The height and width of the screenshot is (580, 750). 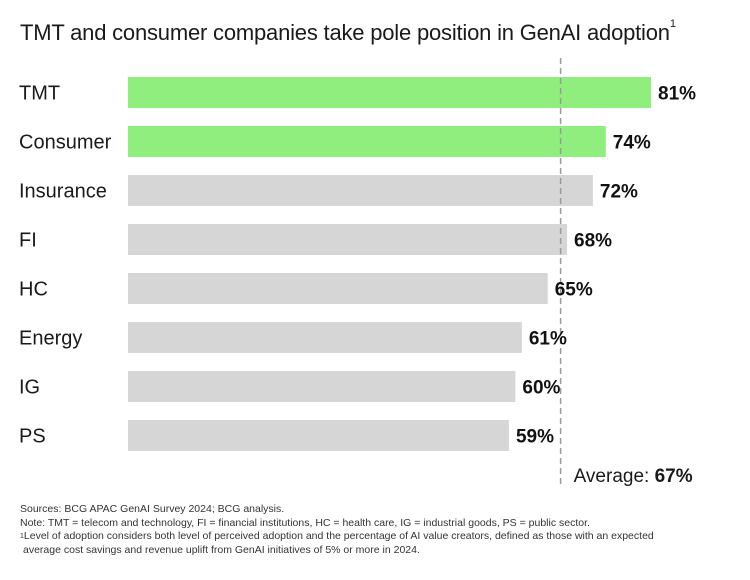 I want to click on category-label-ps: PS, so click(x=32, y=437).